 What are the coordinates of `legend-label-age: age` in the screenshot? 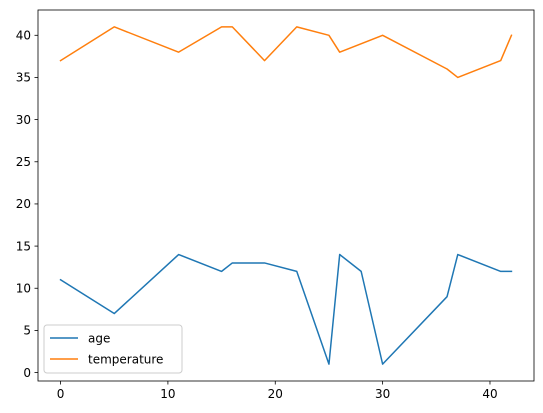 It's located at (99, 338).